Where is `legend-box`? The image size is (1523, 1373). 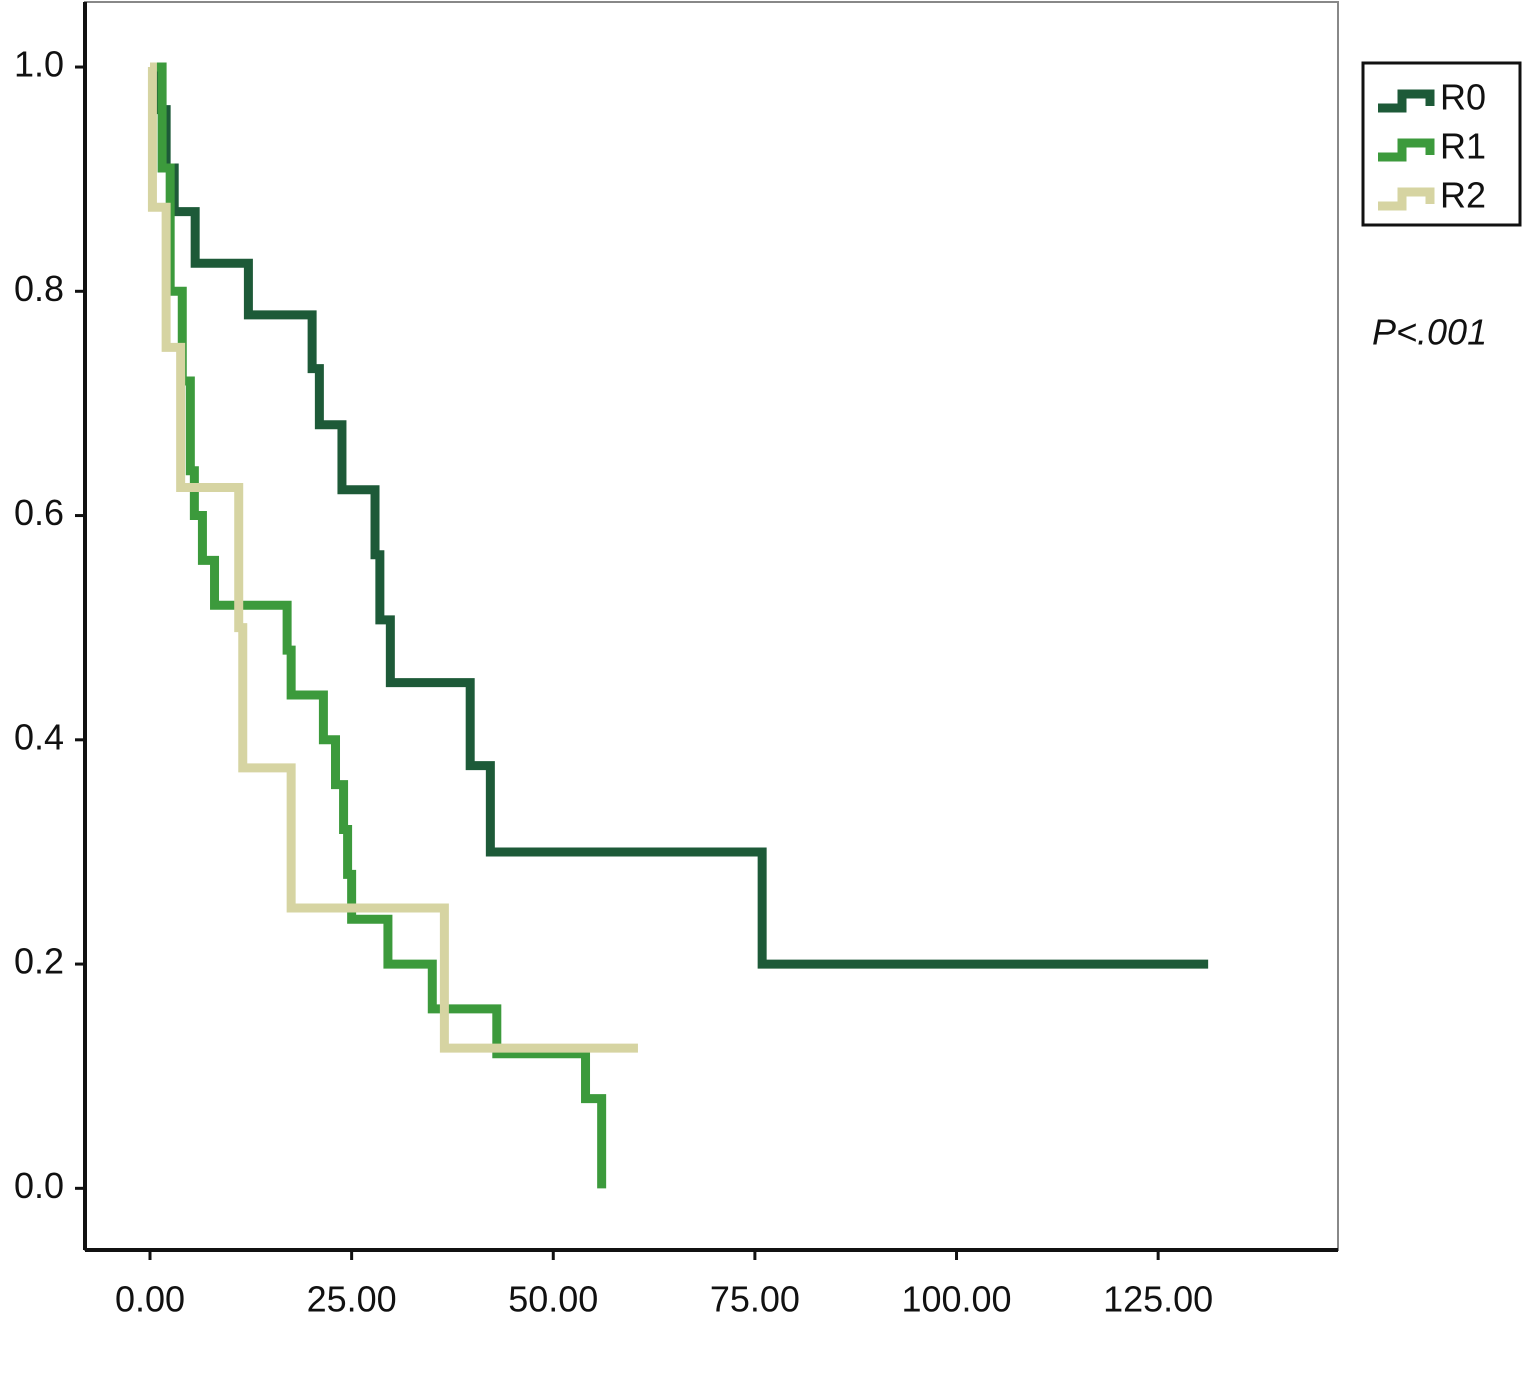
legend-box is located at coordinates (1441, 144).